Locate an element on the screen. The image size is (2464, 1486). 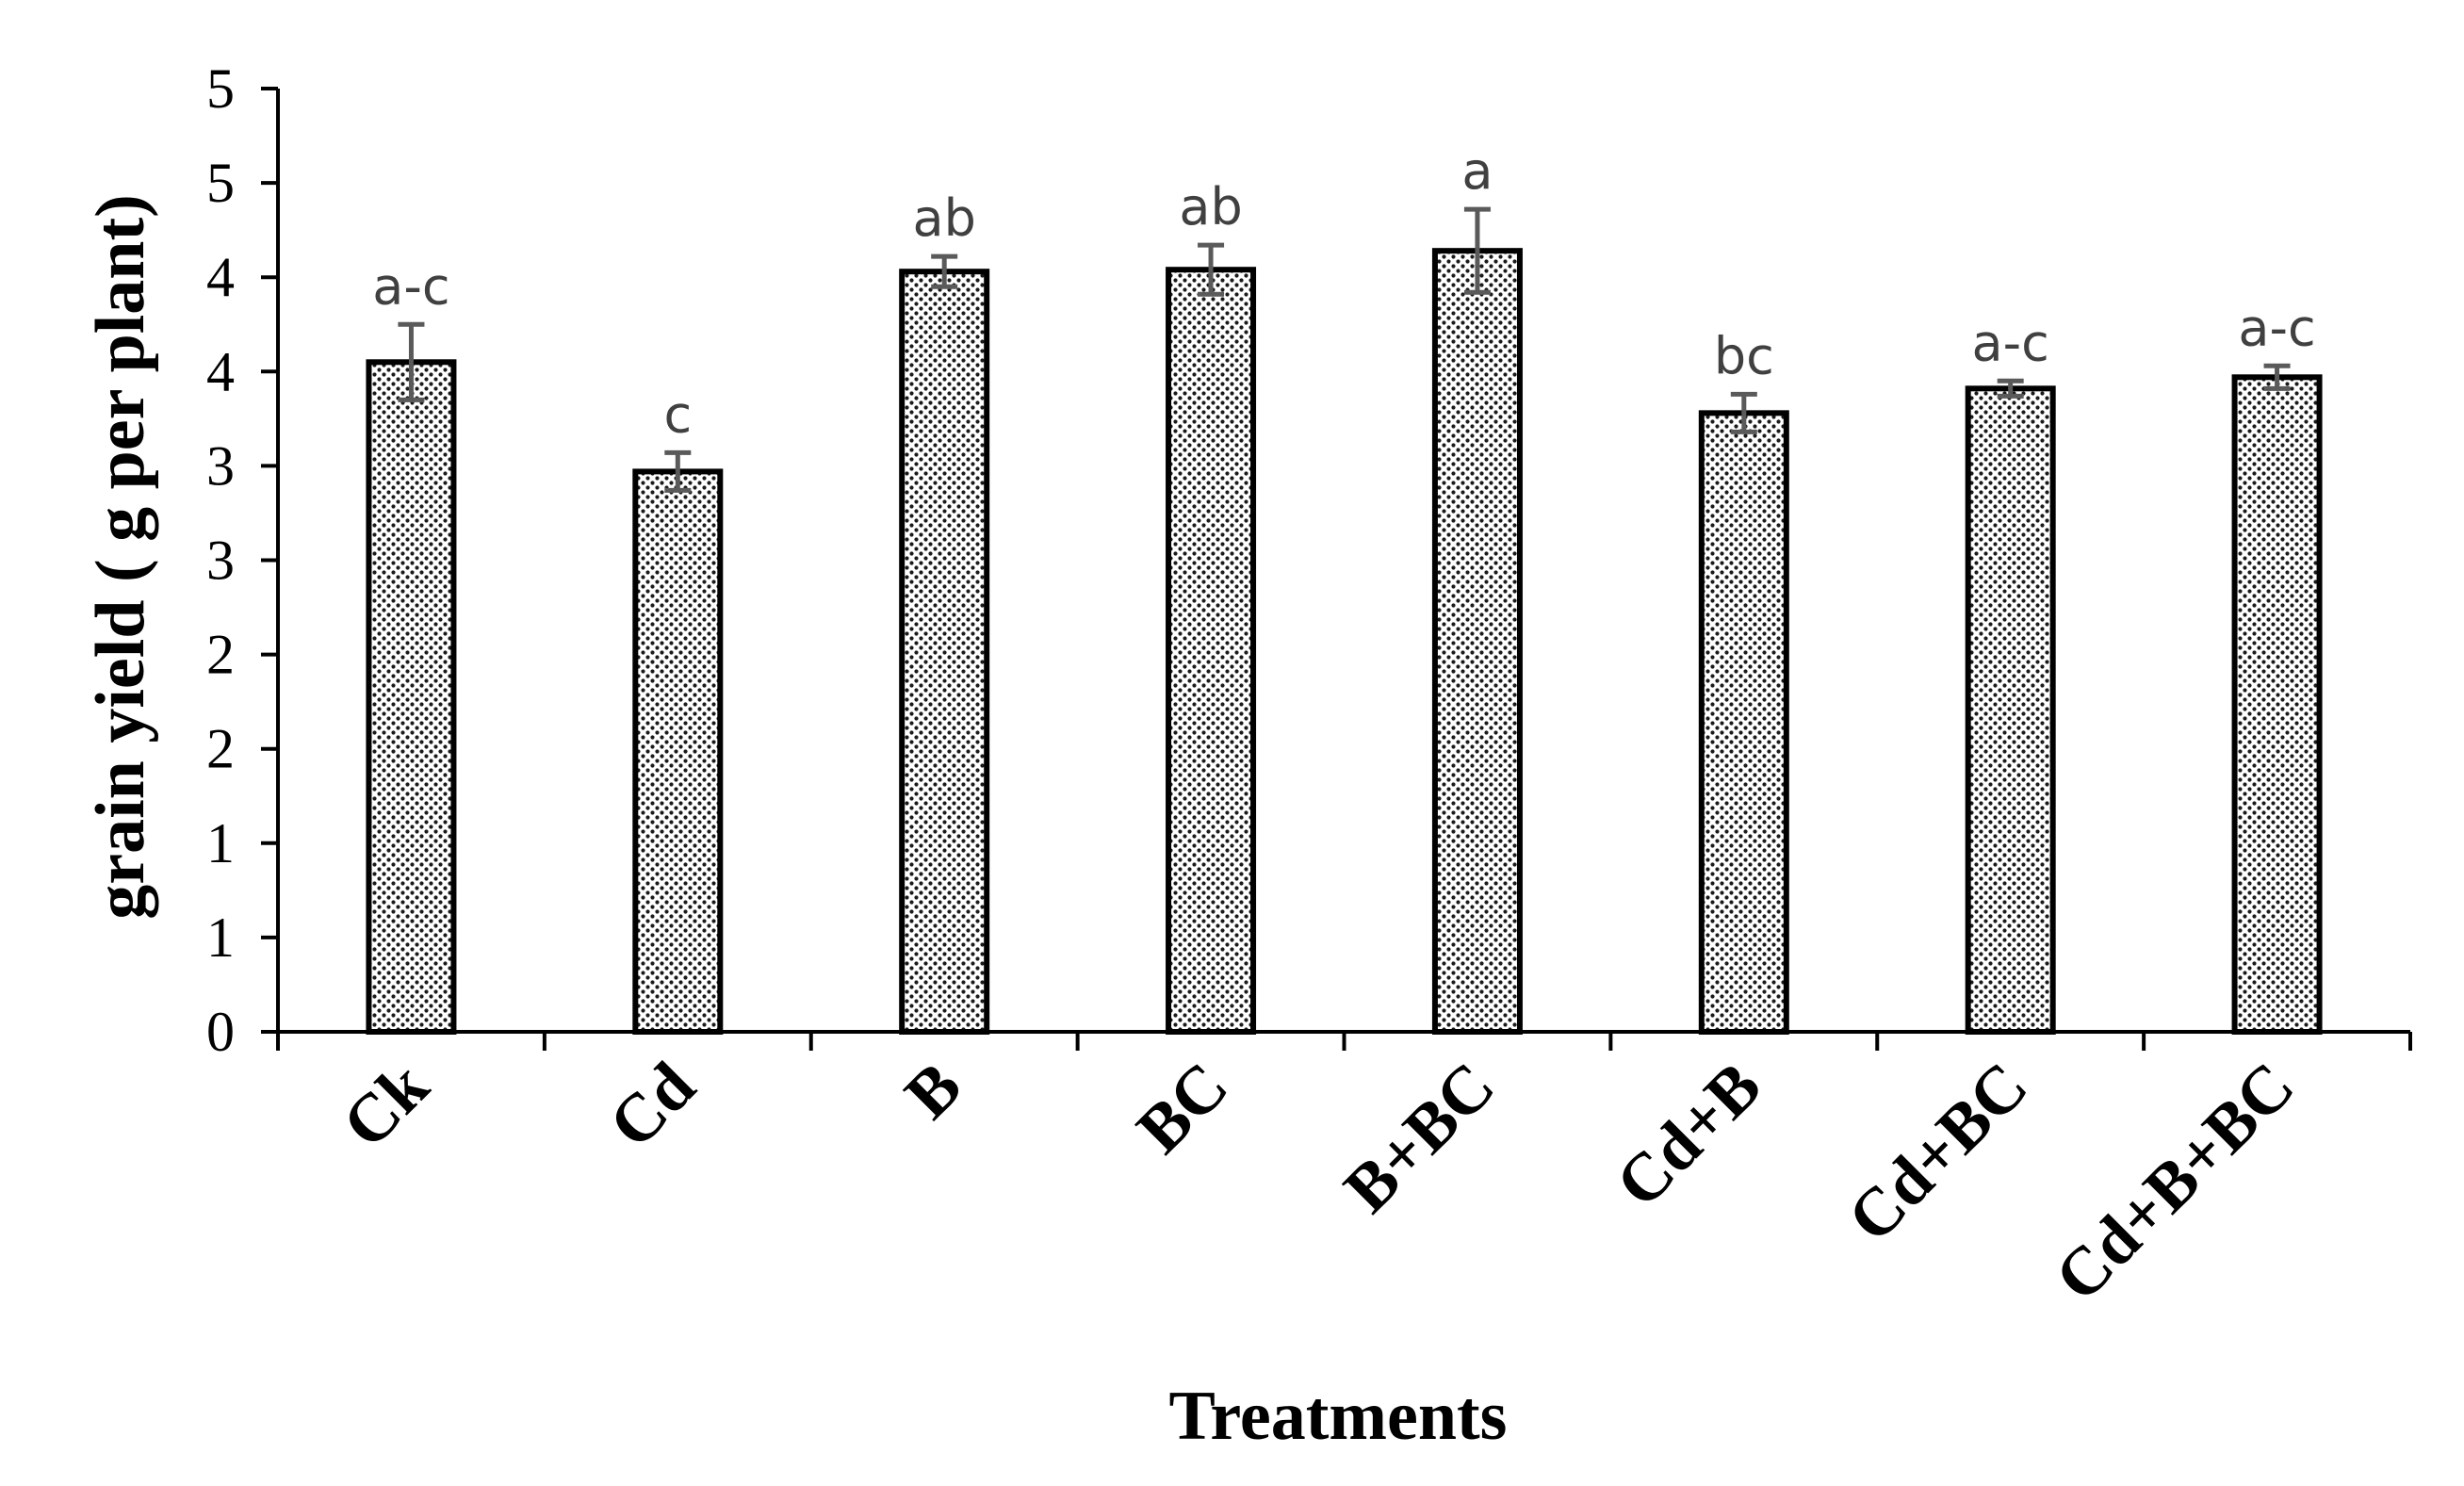
bar-bc is located at coordinates (1211, 651).